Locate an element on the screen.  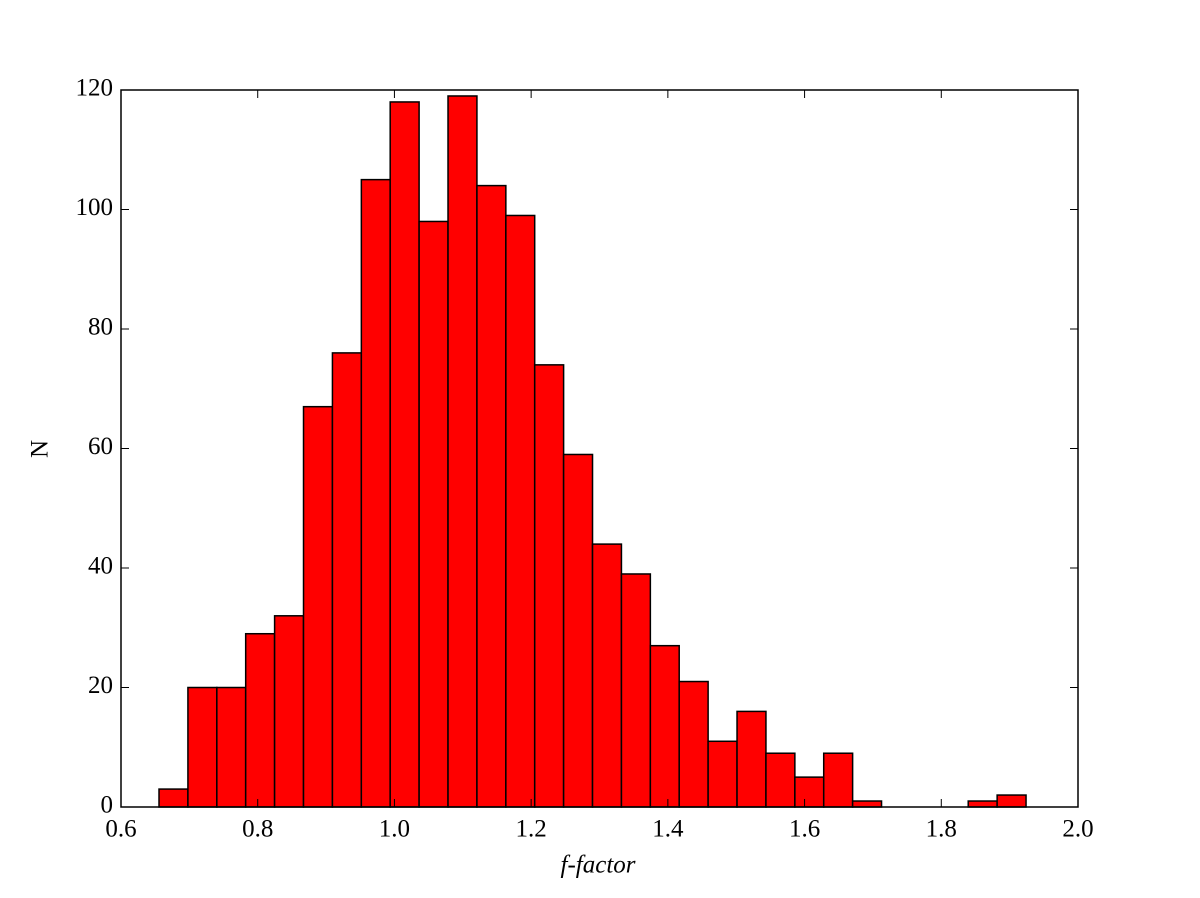
x-tick-label: 1.2 is located at coordinates (531, 829).